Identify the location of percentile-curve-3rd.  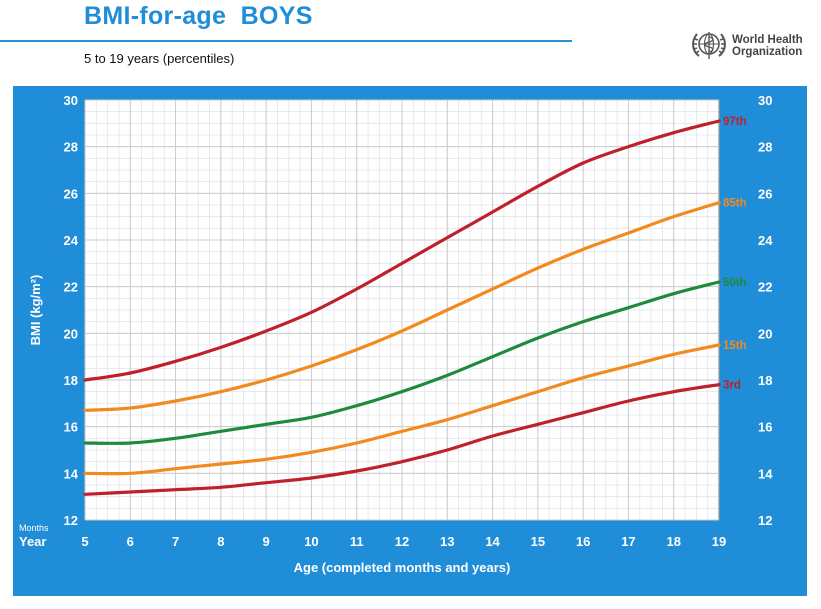
(402, 439).